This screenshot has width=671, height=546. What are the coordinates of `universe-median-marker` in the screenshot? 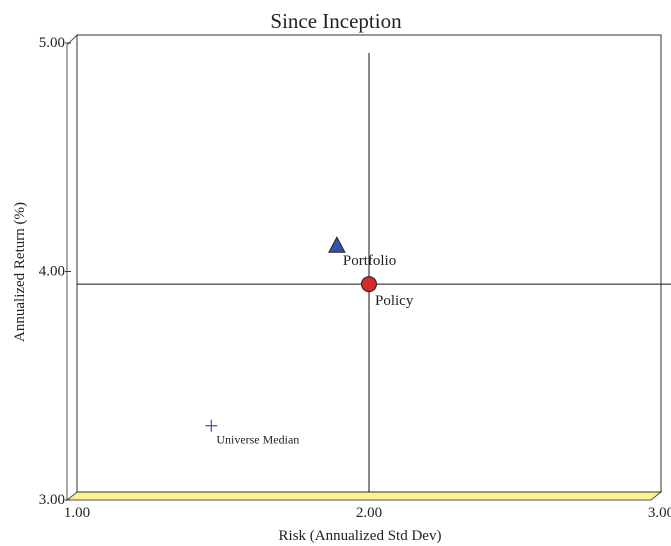 It's located at (211, 425).